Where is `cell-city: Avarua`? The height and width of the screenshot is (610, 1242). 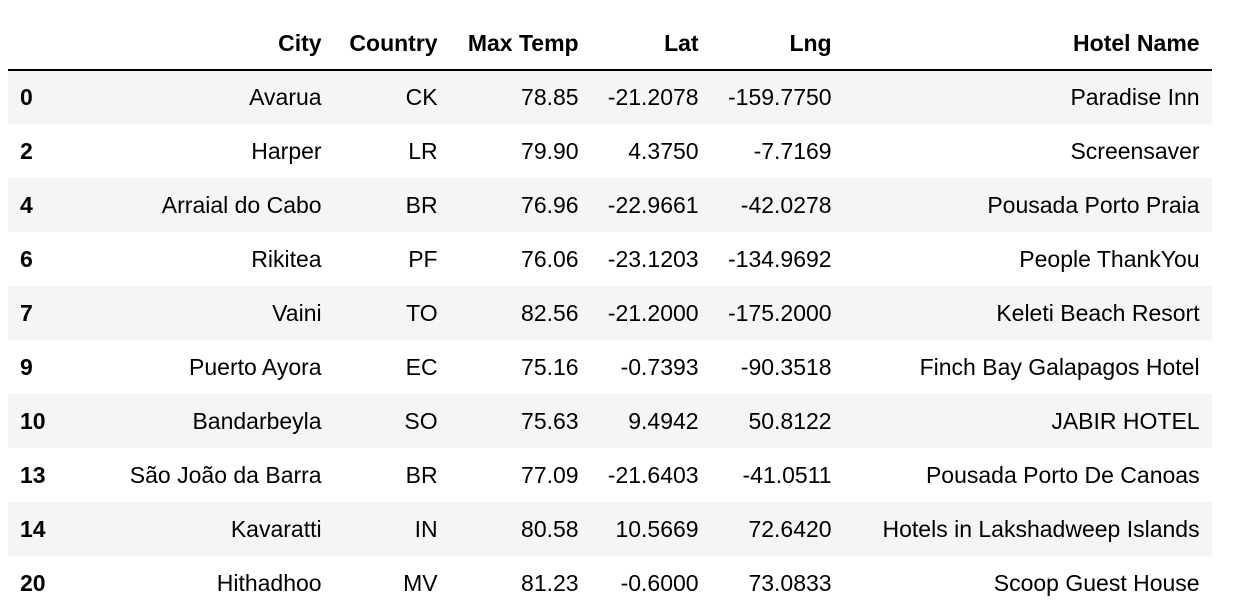 cell-city: Avarua is located at coordinates (285, 97).